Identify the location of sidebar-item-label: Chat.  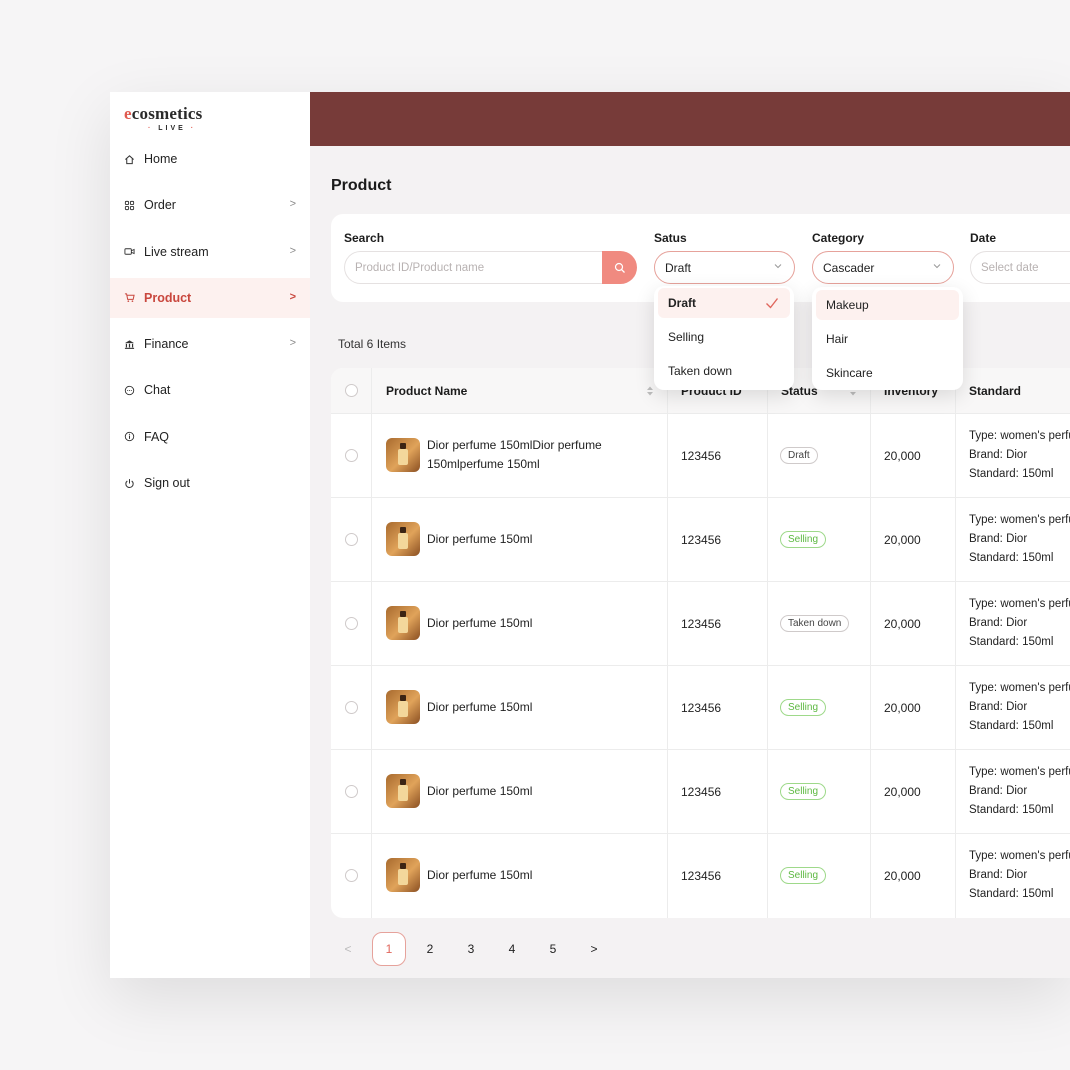
(157, 390).